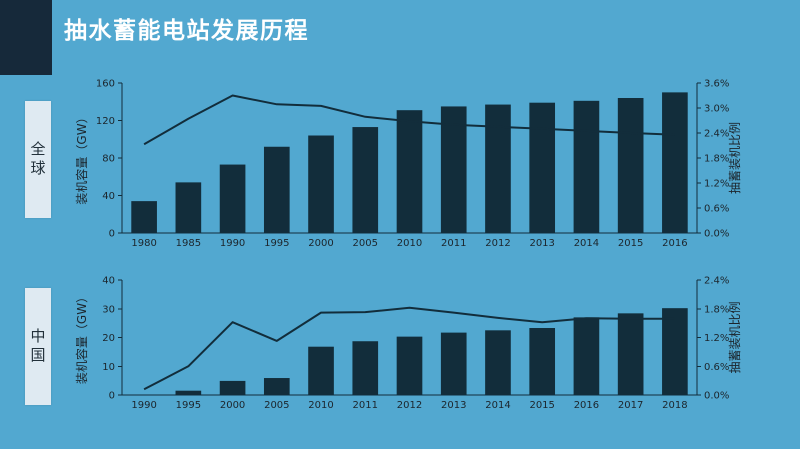  I want to click on right-axis-tick-label: 3.0%, so click(716, 109).